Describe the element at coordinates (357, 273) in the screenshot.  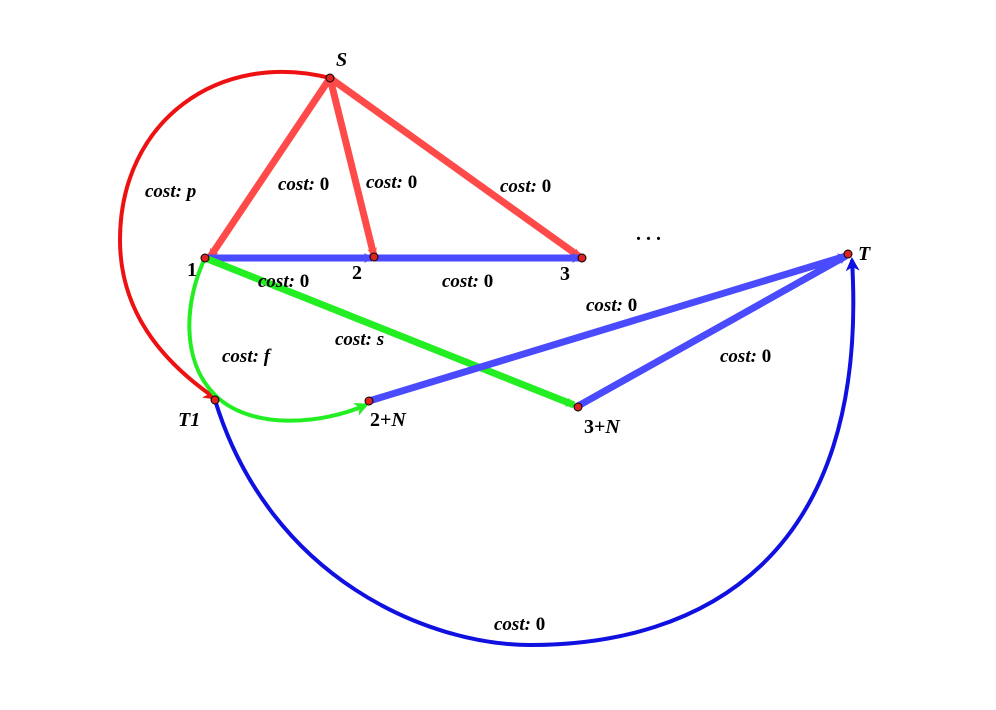
I see `node-2-label: 2` at that location.